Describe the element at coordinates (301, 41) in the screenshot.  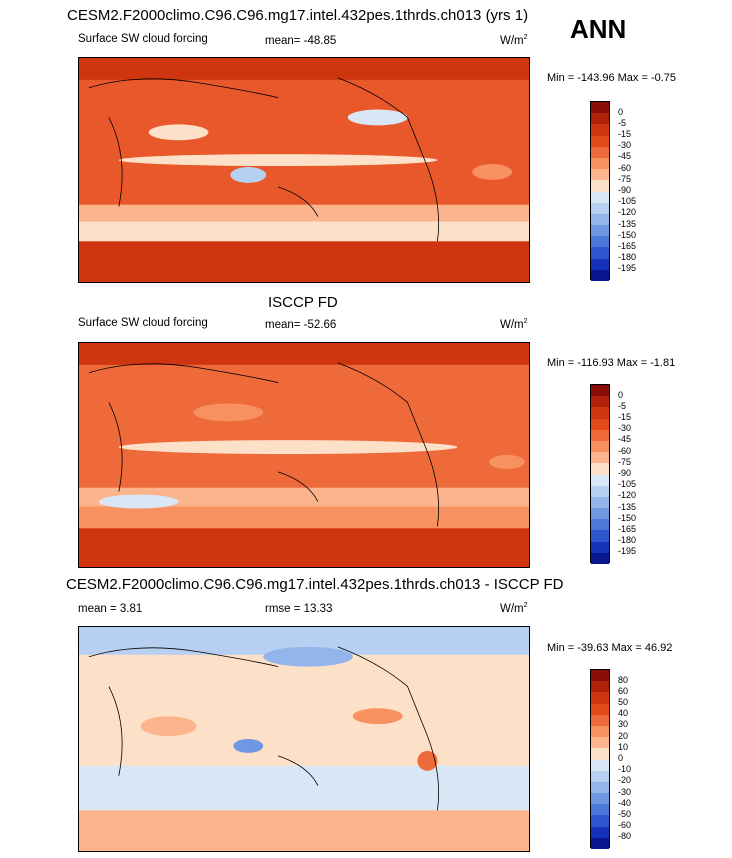
I see `panel1-mean: mean= -48.85` at that location.